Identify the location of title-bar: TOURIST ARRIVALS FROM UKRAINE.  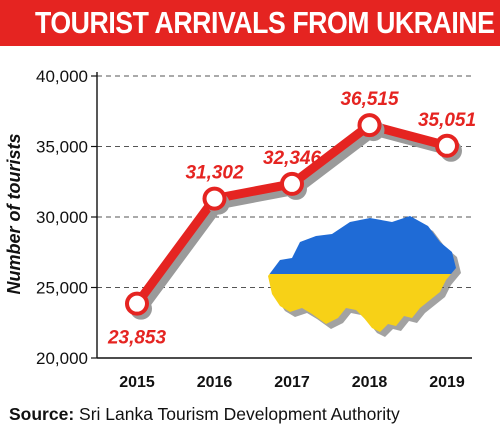
(250, 23).